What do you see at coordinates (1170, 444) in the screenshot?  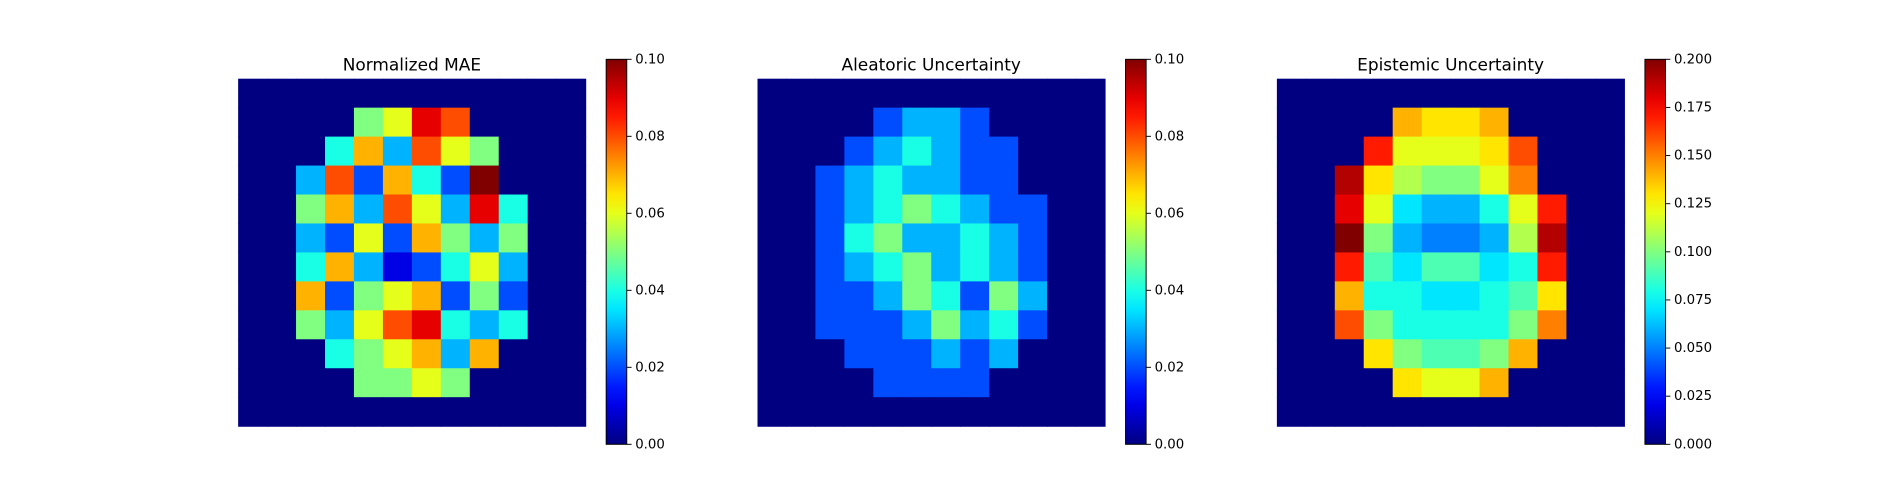 I see `colorbar-tick-label: 0.00` at bounding box center [1170, 444].